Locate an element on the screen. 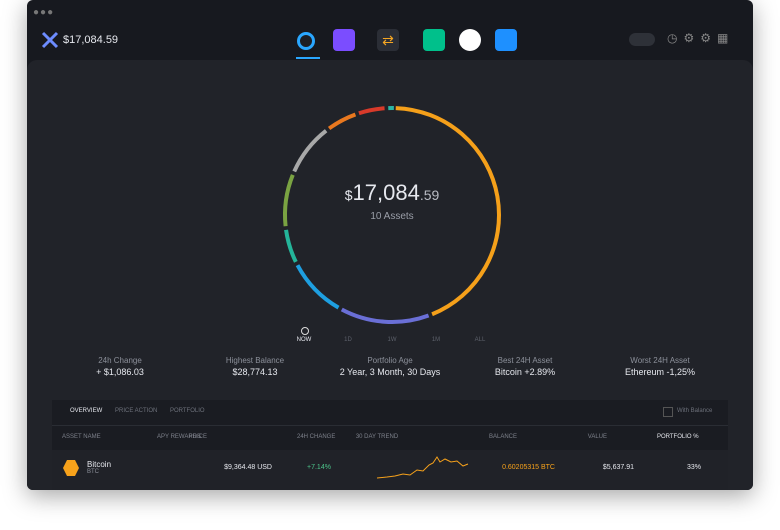  column-header: ASSET NAME is located at coordinates (81, 437).